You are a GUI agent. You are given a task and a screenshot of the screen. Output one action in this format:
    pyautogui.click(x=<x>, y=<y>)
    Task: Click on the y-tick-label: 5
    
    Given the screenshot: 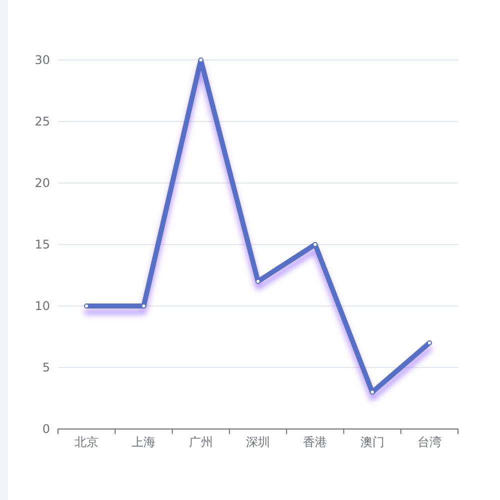 What is the action you would take?
    pyautogui.click(x=46, y=367)
    